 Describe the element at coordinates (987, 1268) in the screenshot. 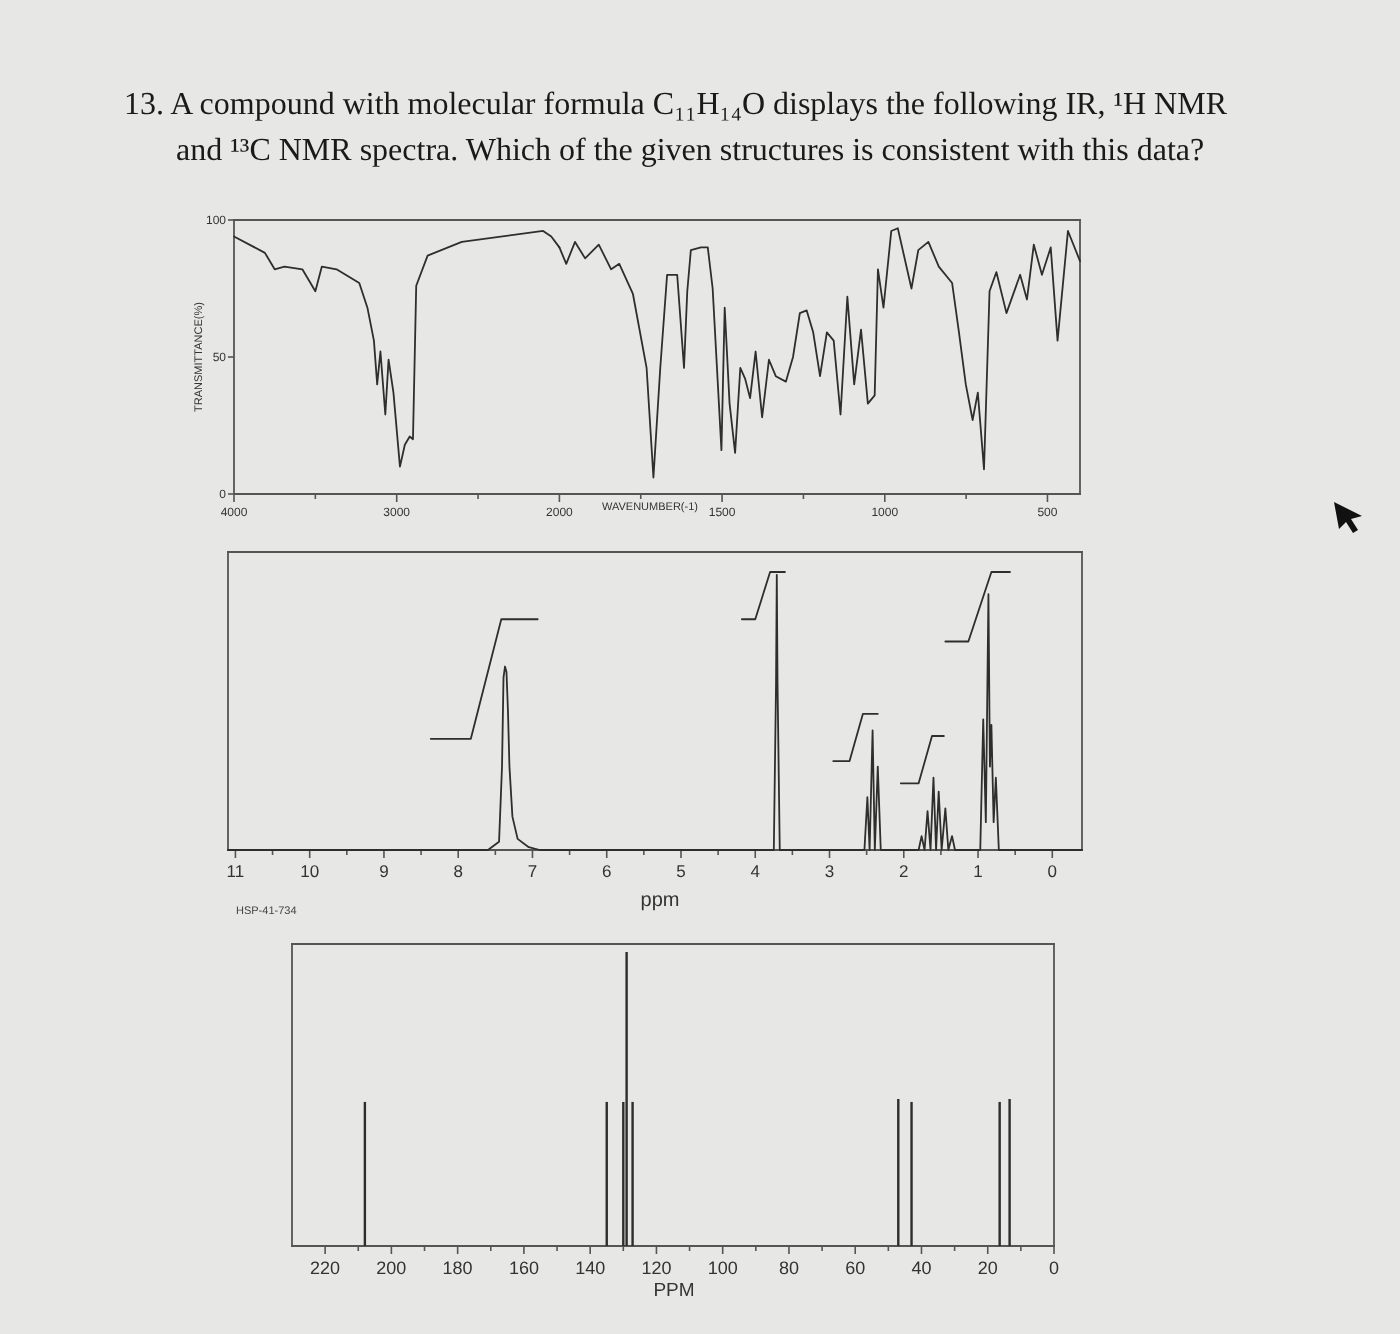

I see `x-tick-label: 20` at that location.